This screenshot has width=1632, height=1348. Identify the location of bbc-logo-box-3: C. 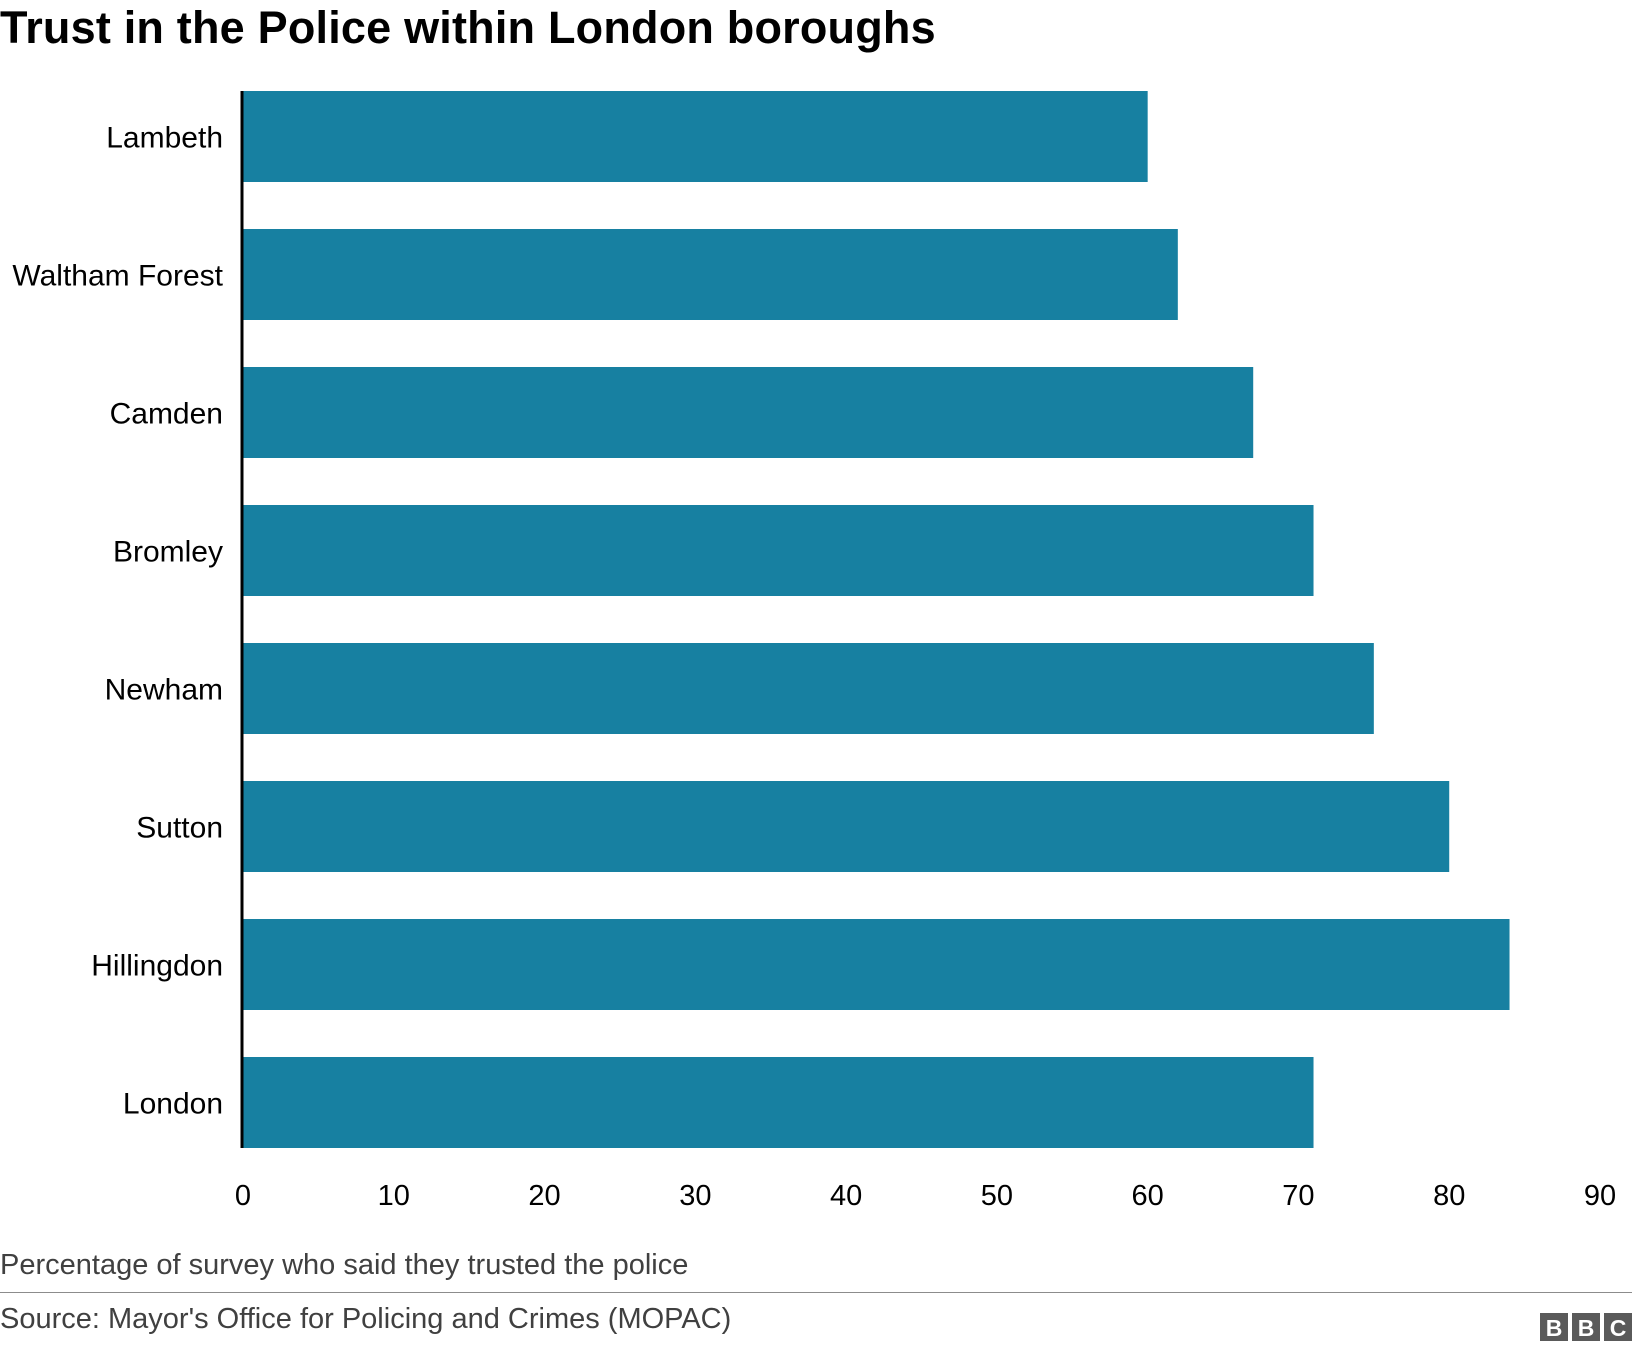
(1618, 1327).